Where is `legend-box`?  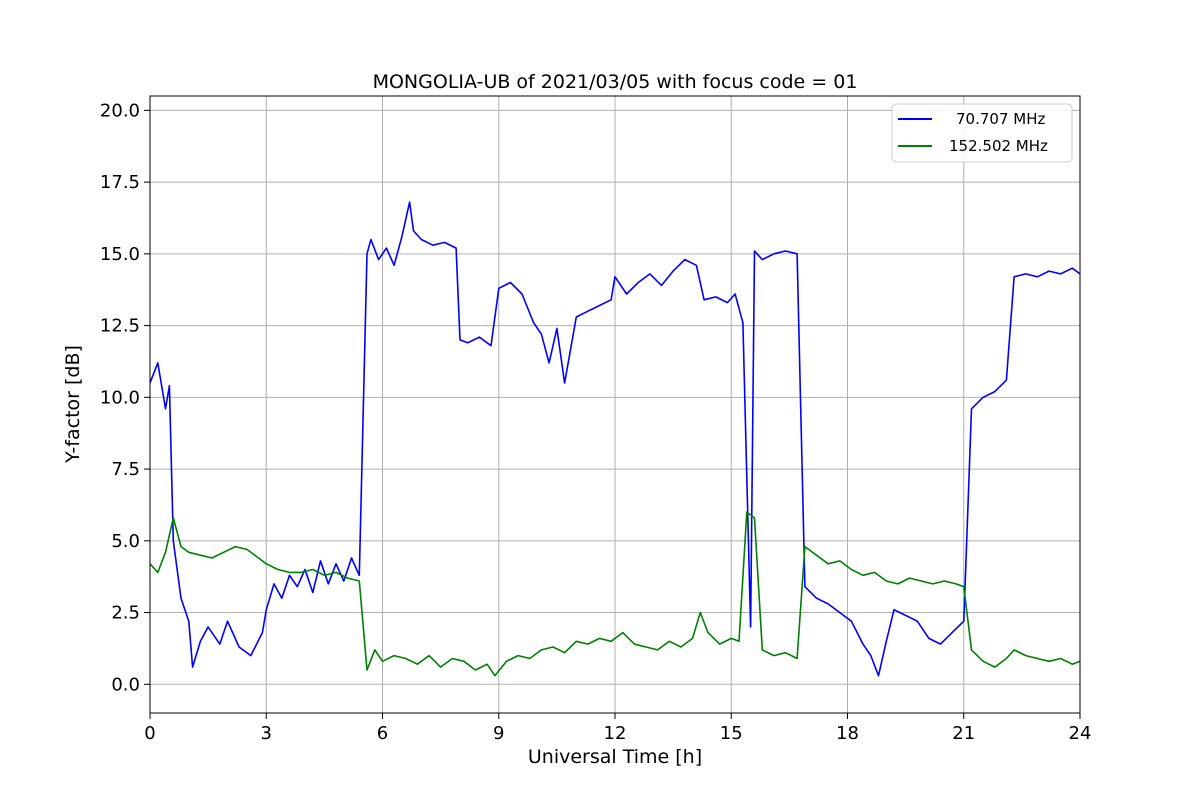
legend-box is located at coordinates (982, 133).